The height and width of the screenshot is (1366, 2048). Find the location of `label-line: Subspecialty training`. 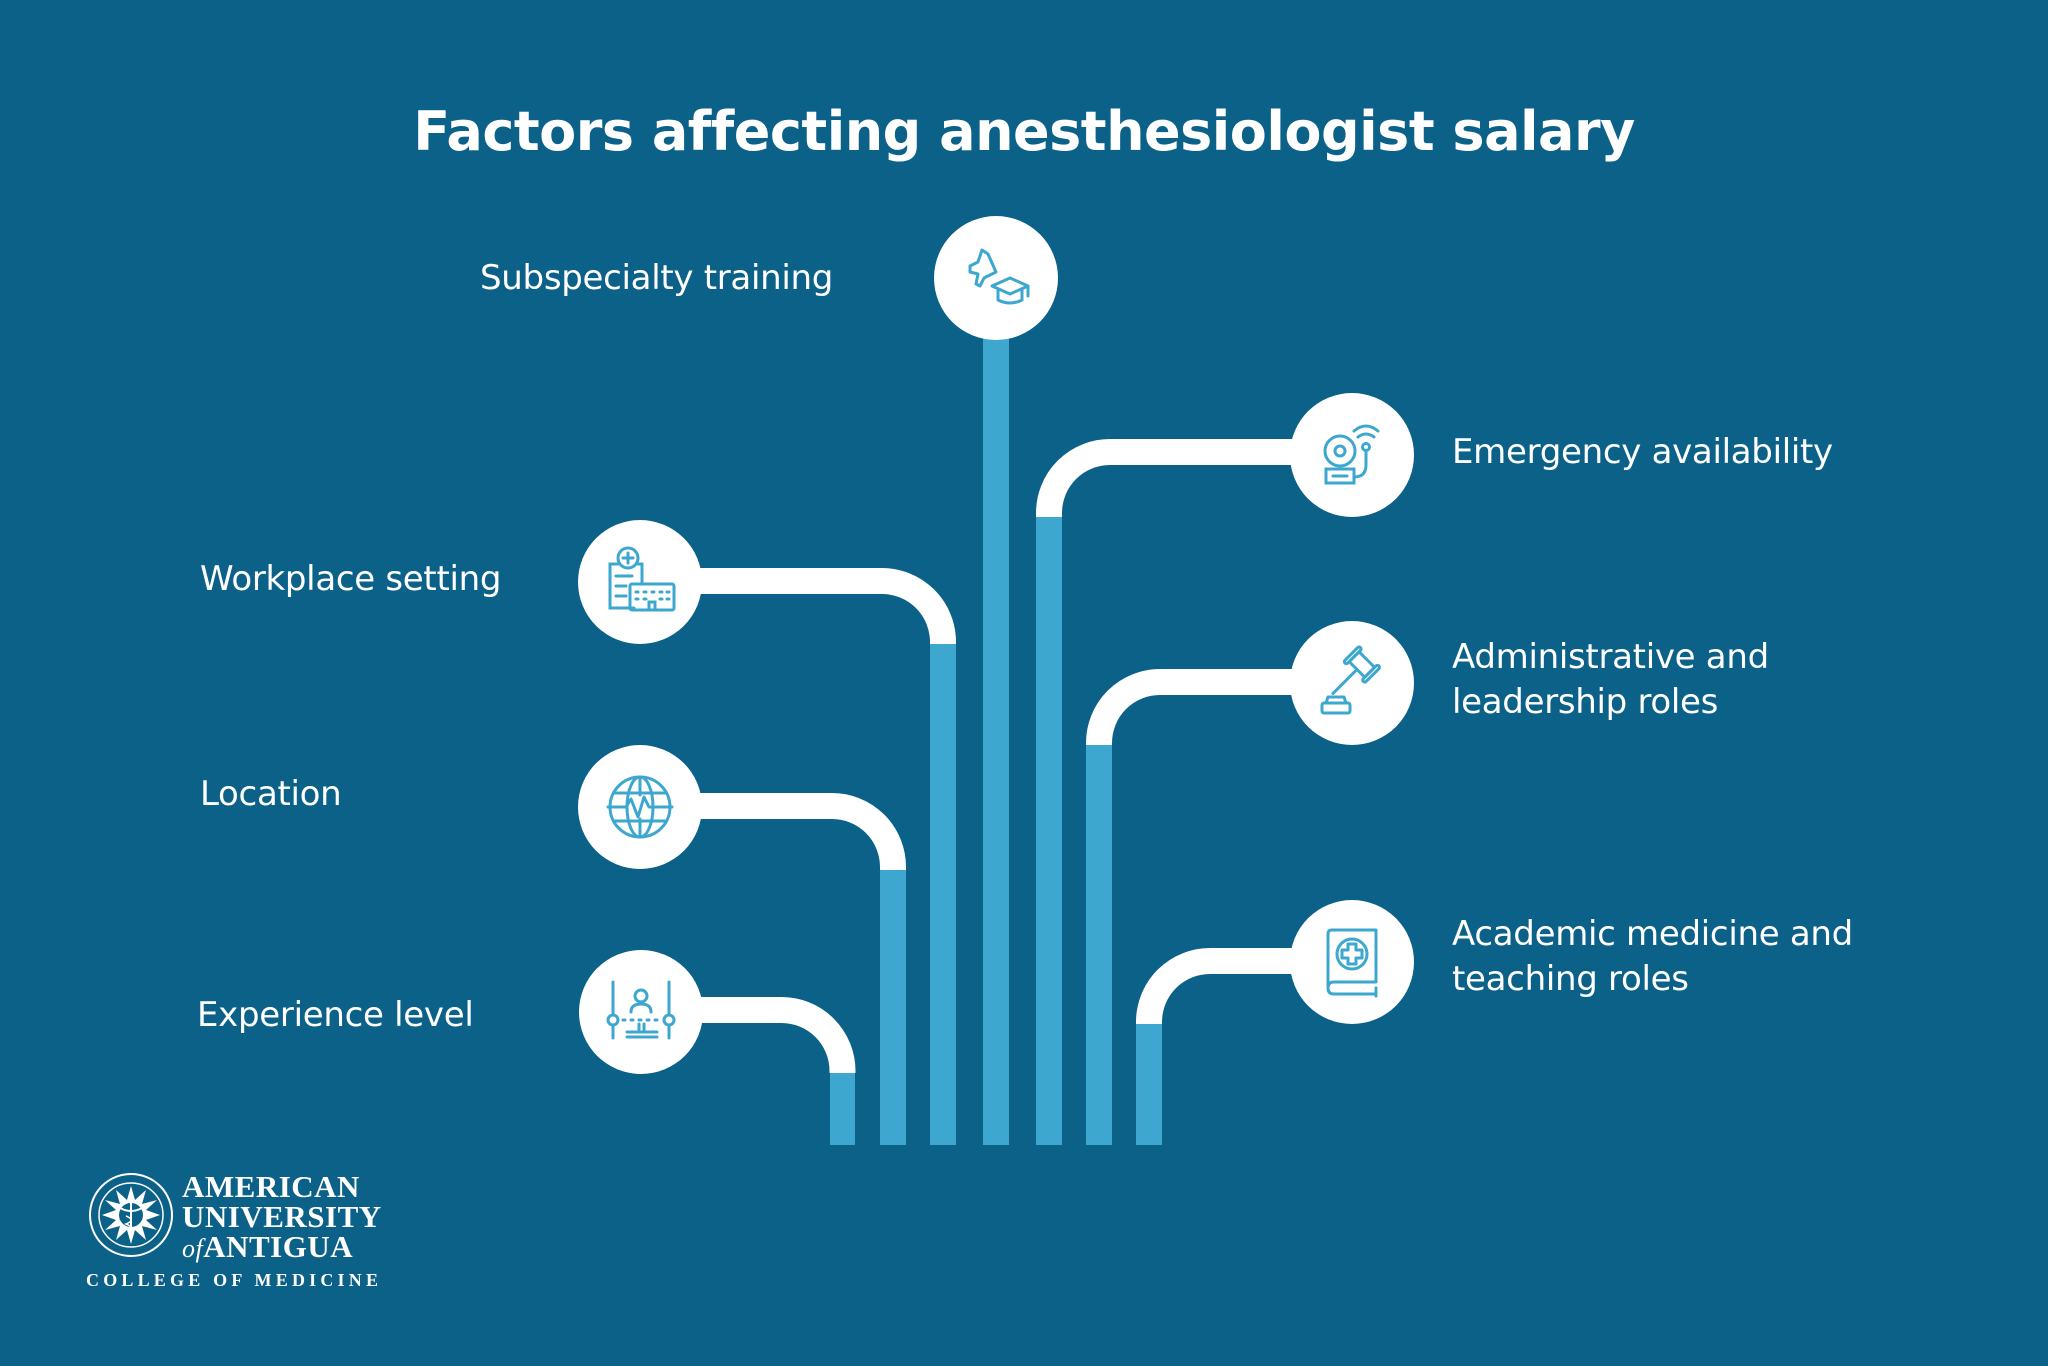

label-line: Subspecialty training is located at coordinates (657, 278).